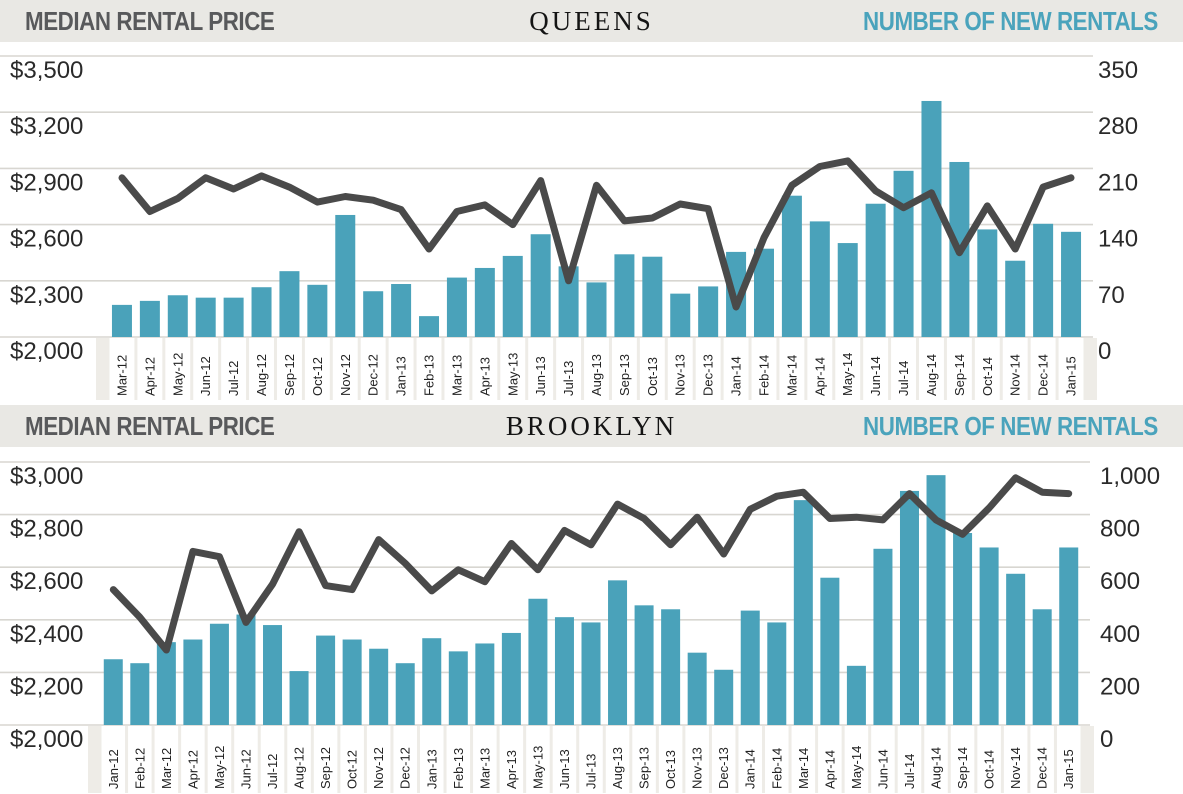 This screenshot has width=1183, height=794. What do you see at coordinates (46, 686) in the screenshot?
I see `svg-text: $2,200` at bounding box center [46, 686].